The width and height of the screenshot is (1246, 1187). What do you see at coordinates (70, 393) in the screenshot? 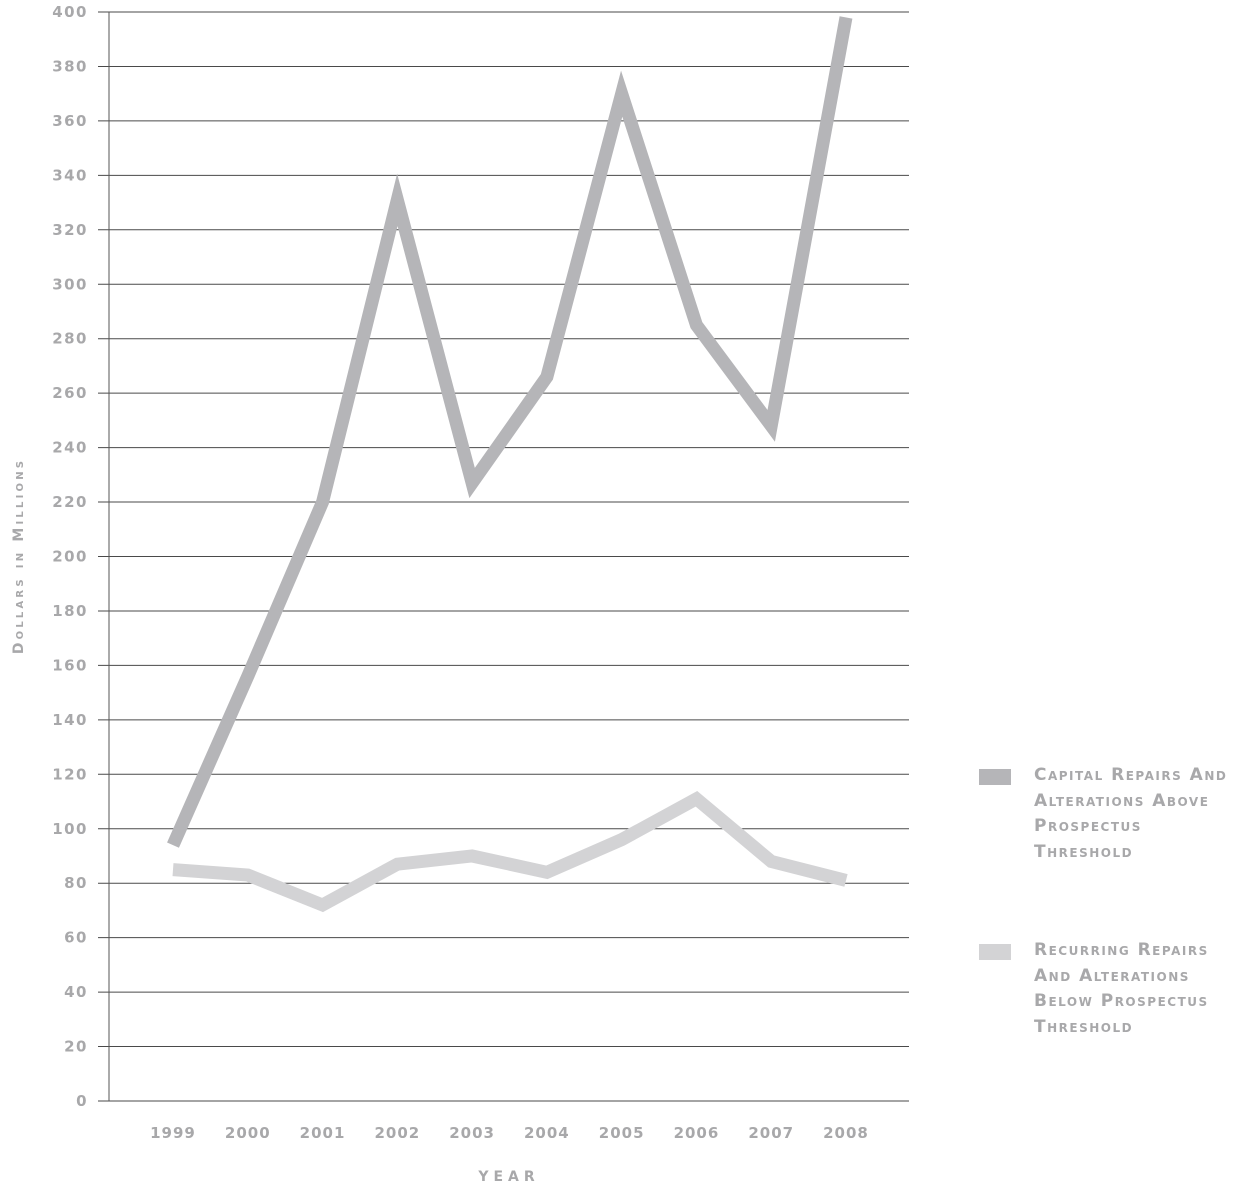
I see `y-tick-label: 260` at bounding box center [70, 393].